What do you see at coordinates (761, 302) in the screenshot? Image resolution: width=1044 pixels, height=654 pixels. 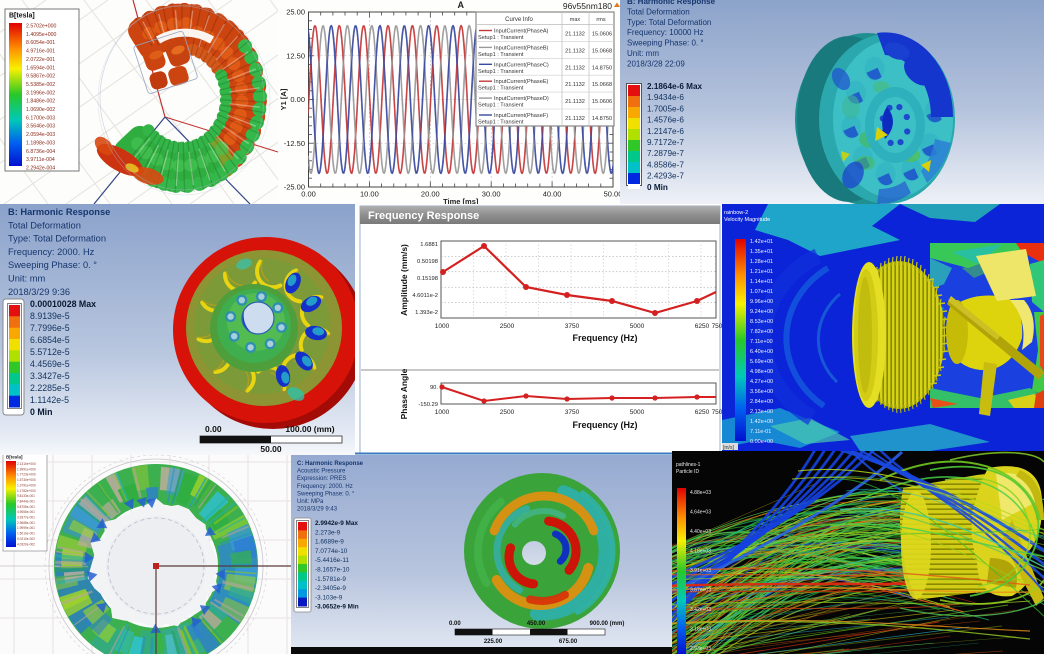 I see `svg-text: 9.96e+00` at bounding box center [761, 302].